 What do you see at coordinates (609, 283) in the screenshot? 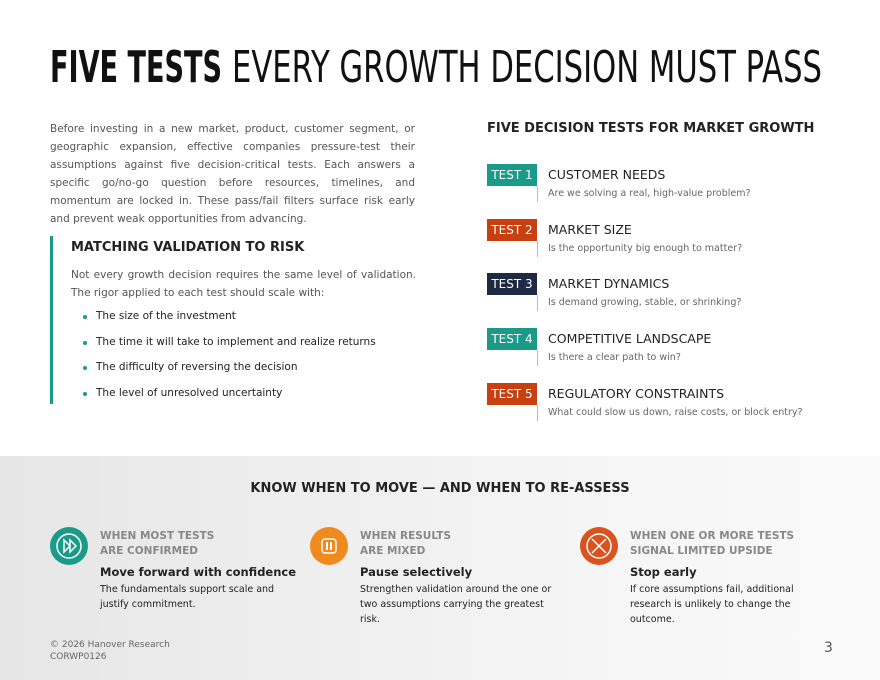
I see `test-title: MARKET DYNAMICS` at bounding box center [609, 283].